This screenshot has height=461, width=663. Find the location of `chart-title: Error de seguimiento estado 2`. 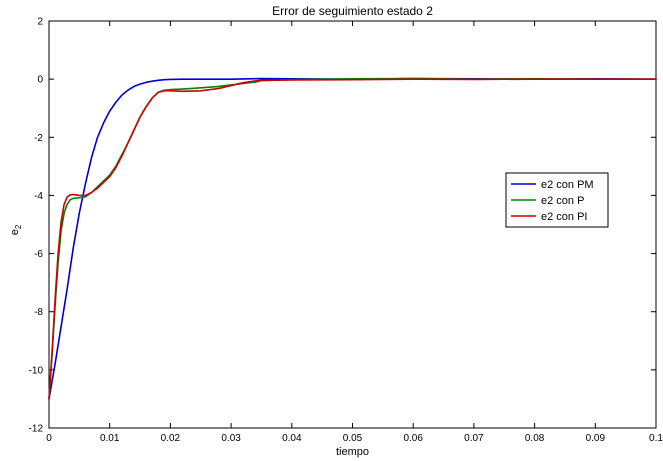

chart-title: Error de seguimiento estado 2 is located at coordinates (352, 11).